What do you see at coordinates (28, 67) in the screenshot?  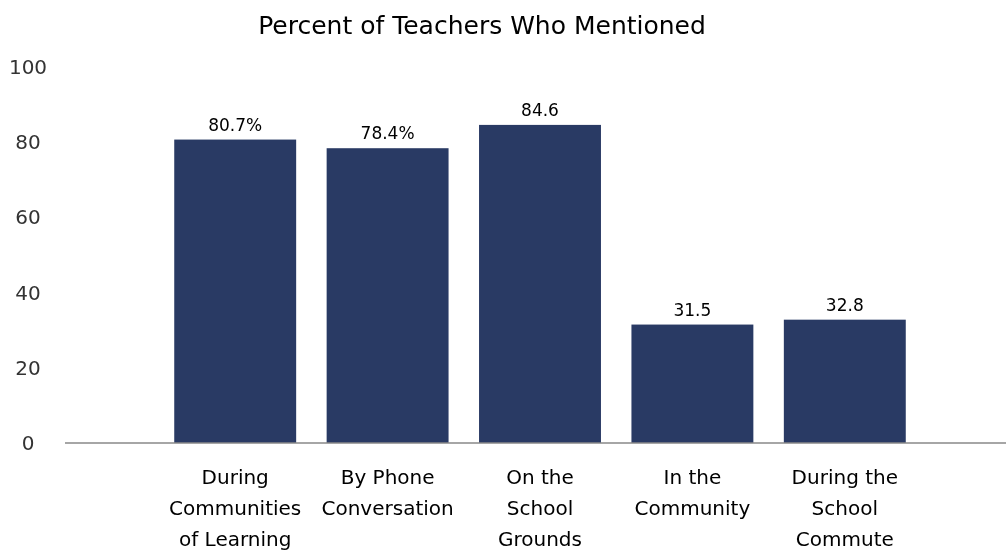 I see `y-tick-label: 100` at bounding box center [28, 67].